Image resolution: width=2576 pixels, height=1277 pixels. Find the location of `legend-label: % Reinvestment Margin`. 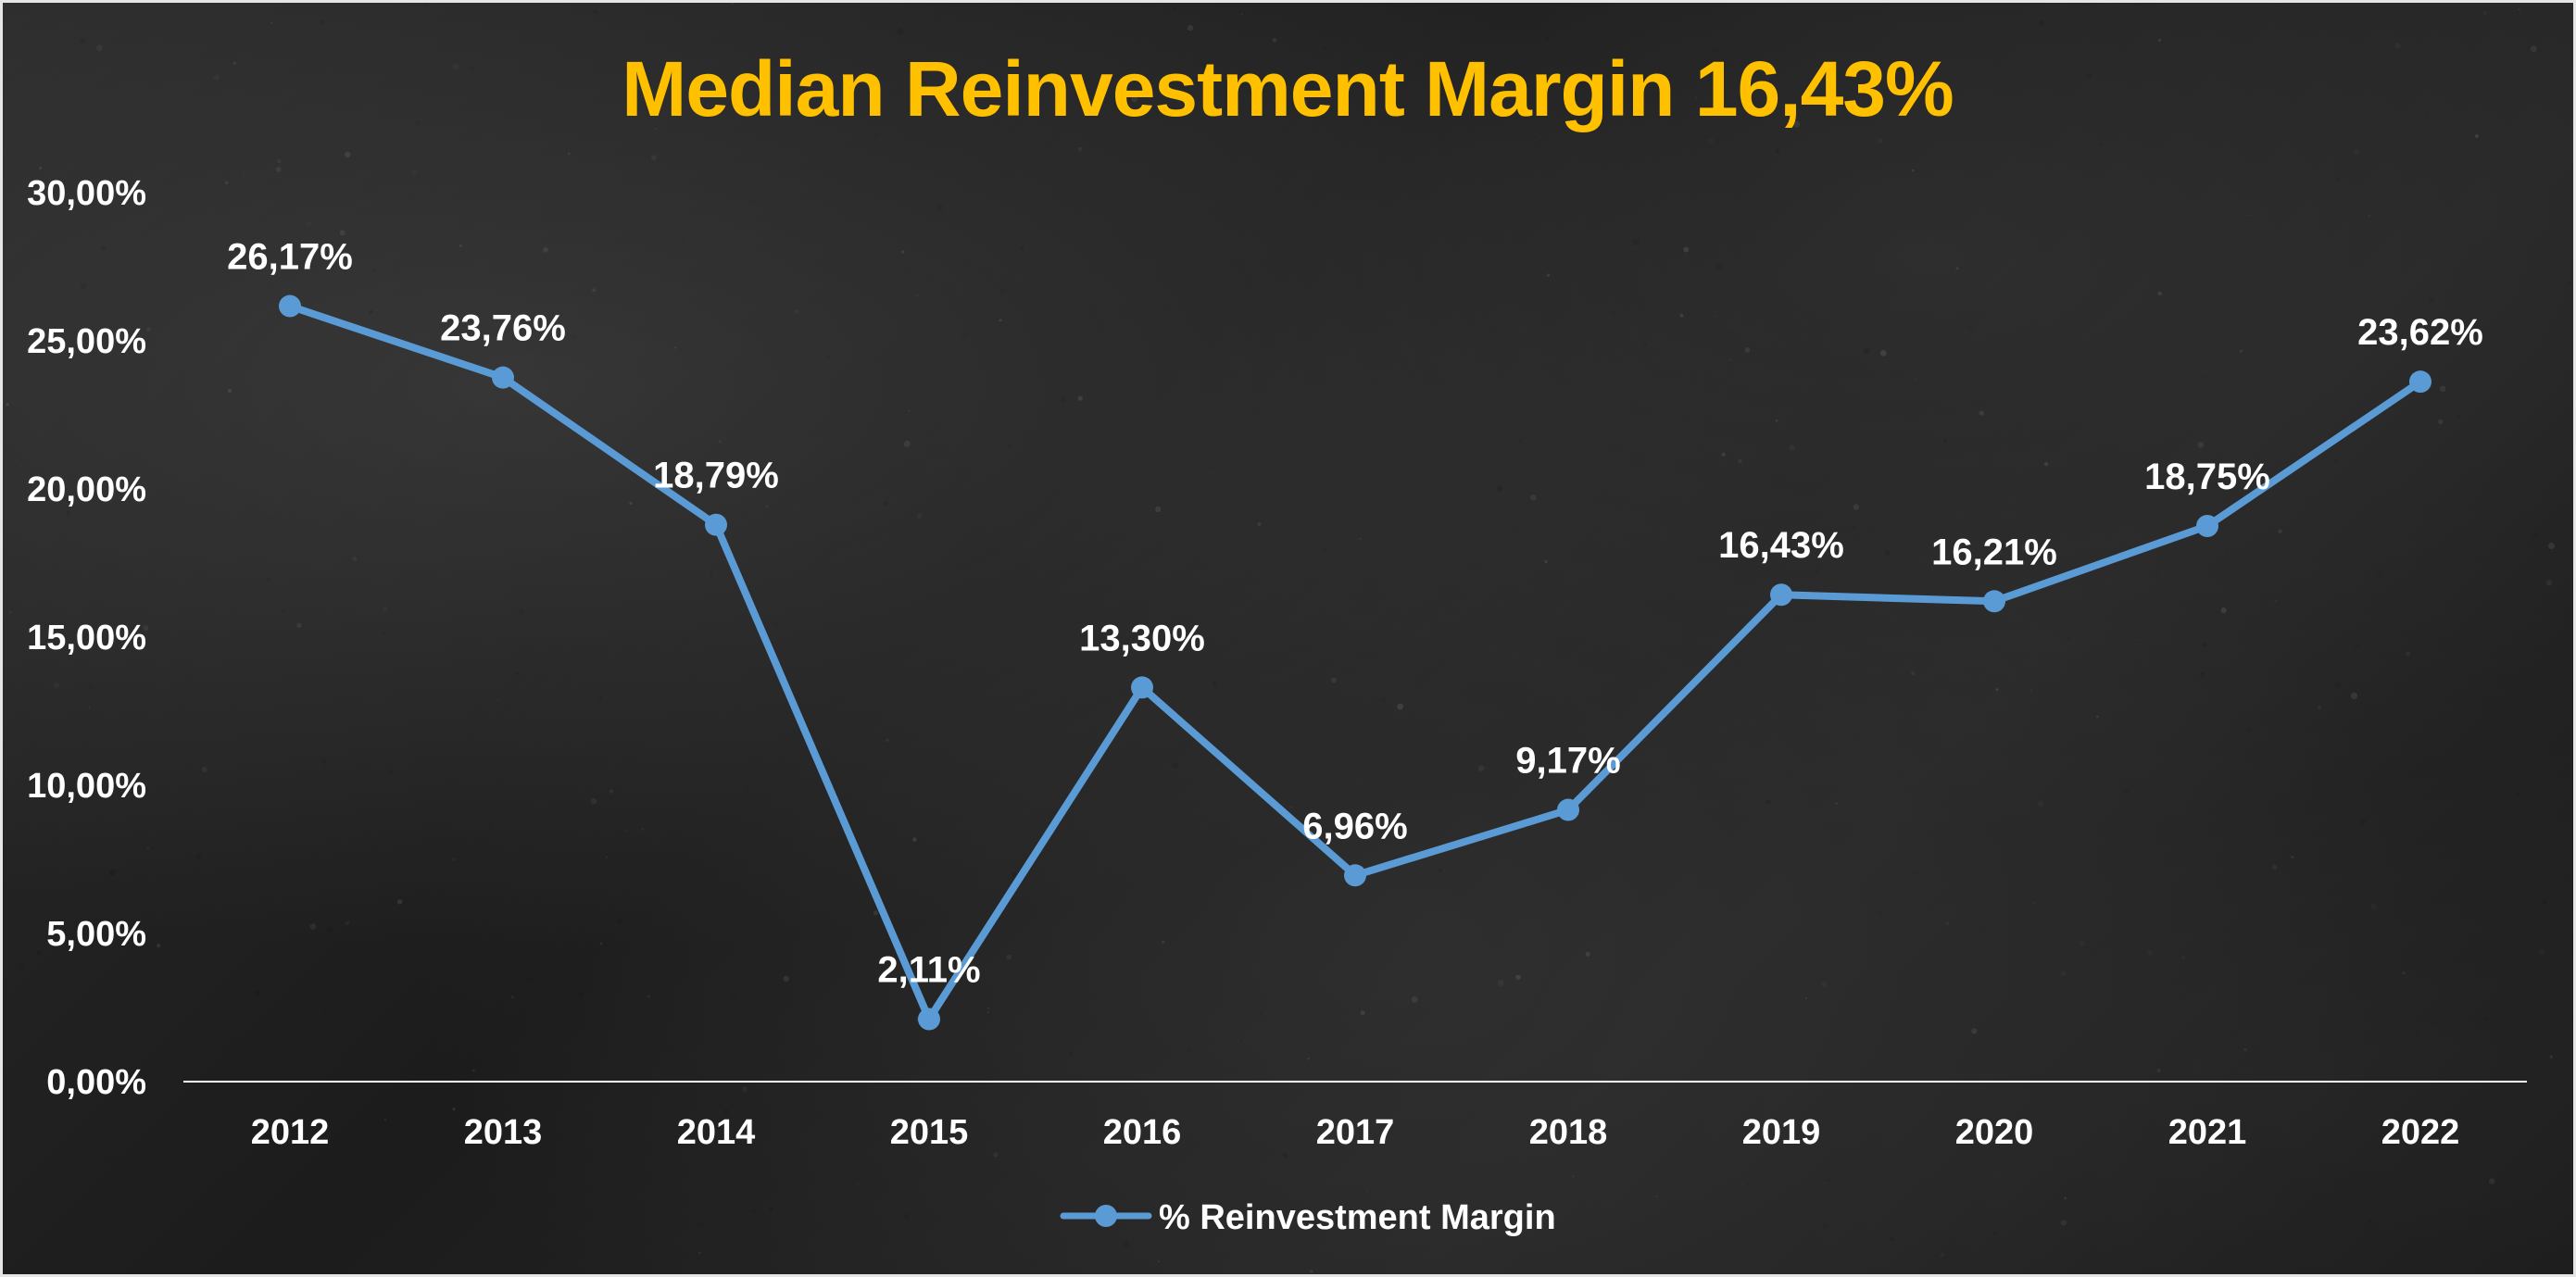

legend-label: % Reinvestment Margin is located at coordinates (1357, 1217).